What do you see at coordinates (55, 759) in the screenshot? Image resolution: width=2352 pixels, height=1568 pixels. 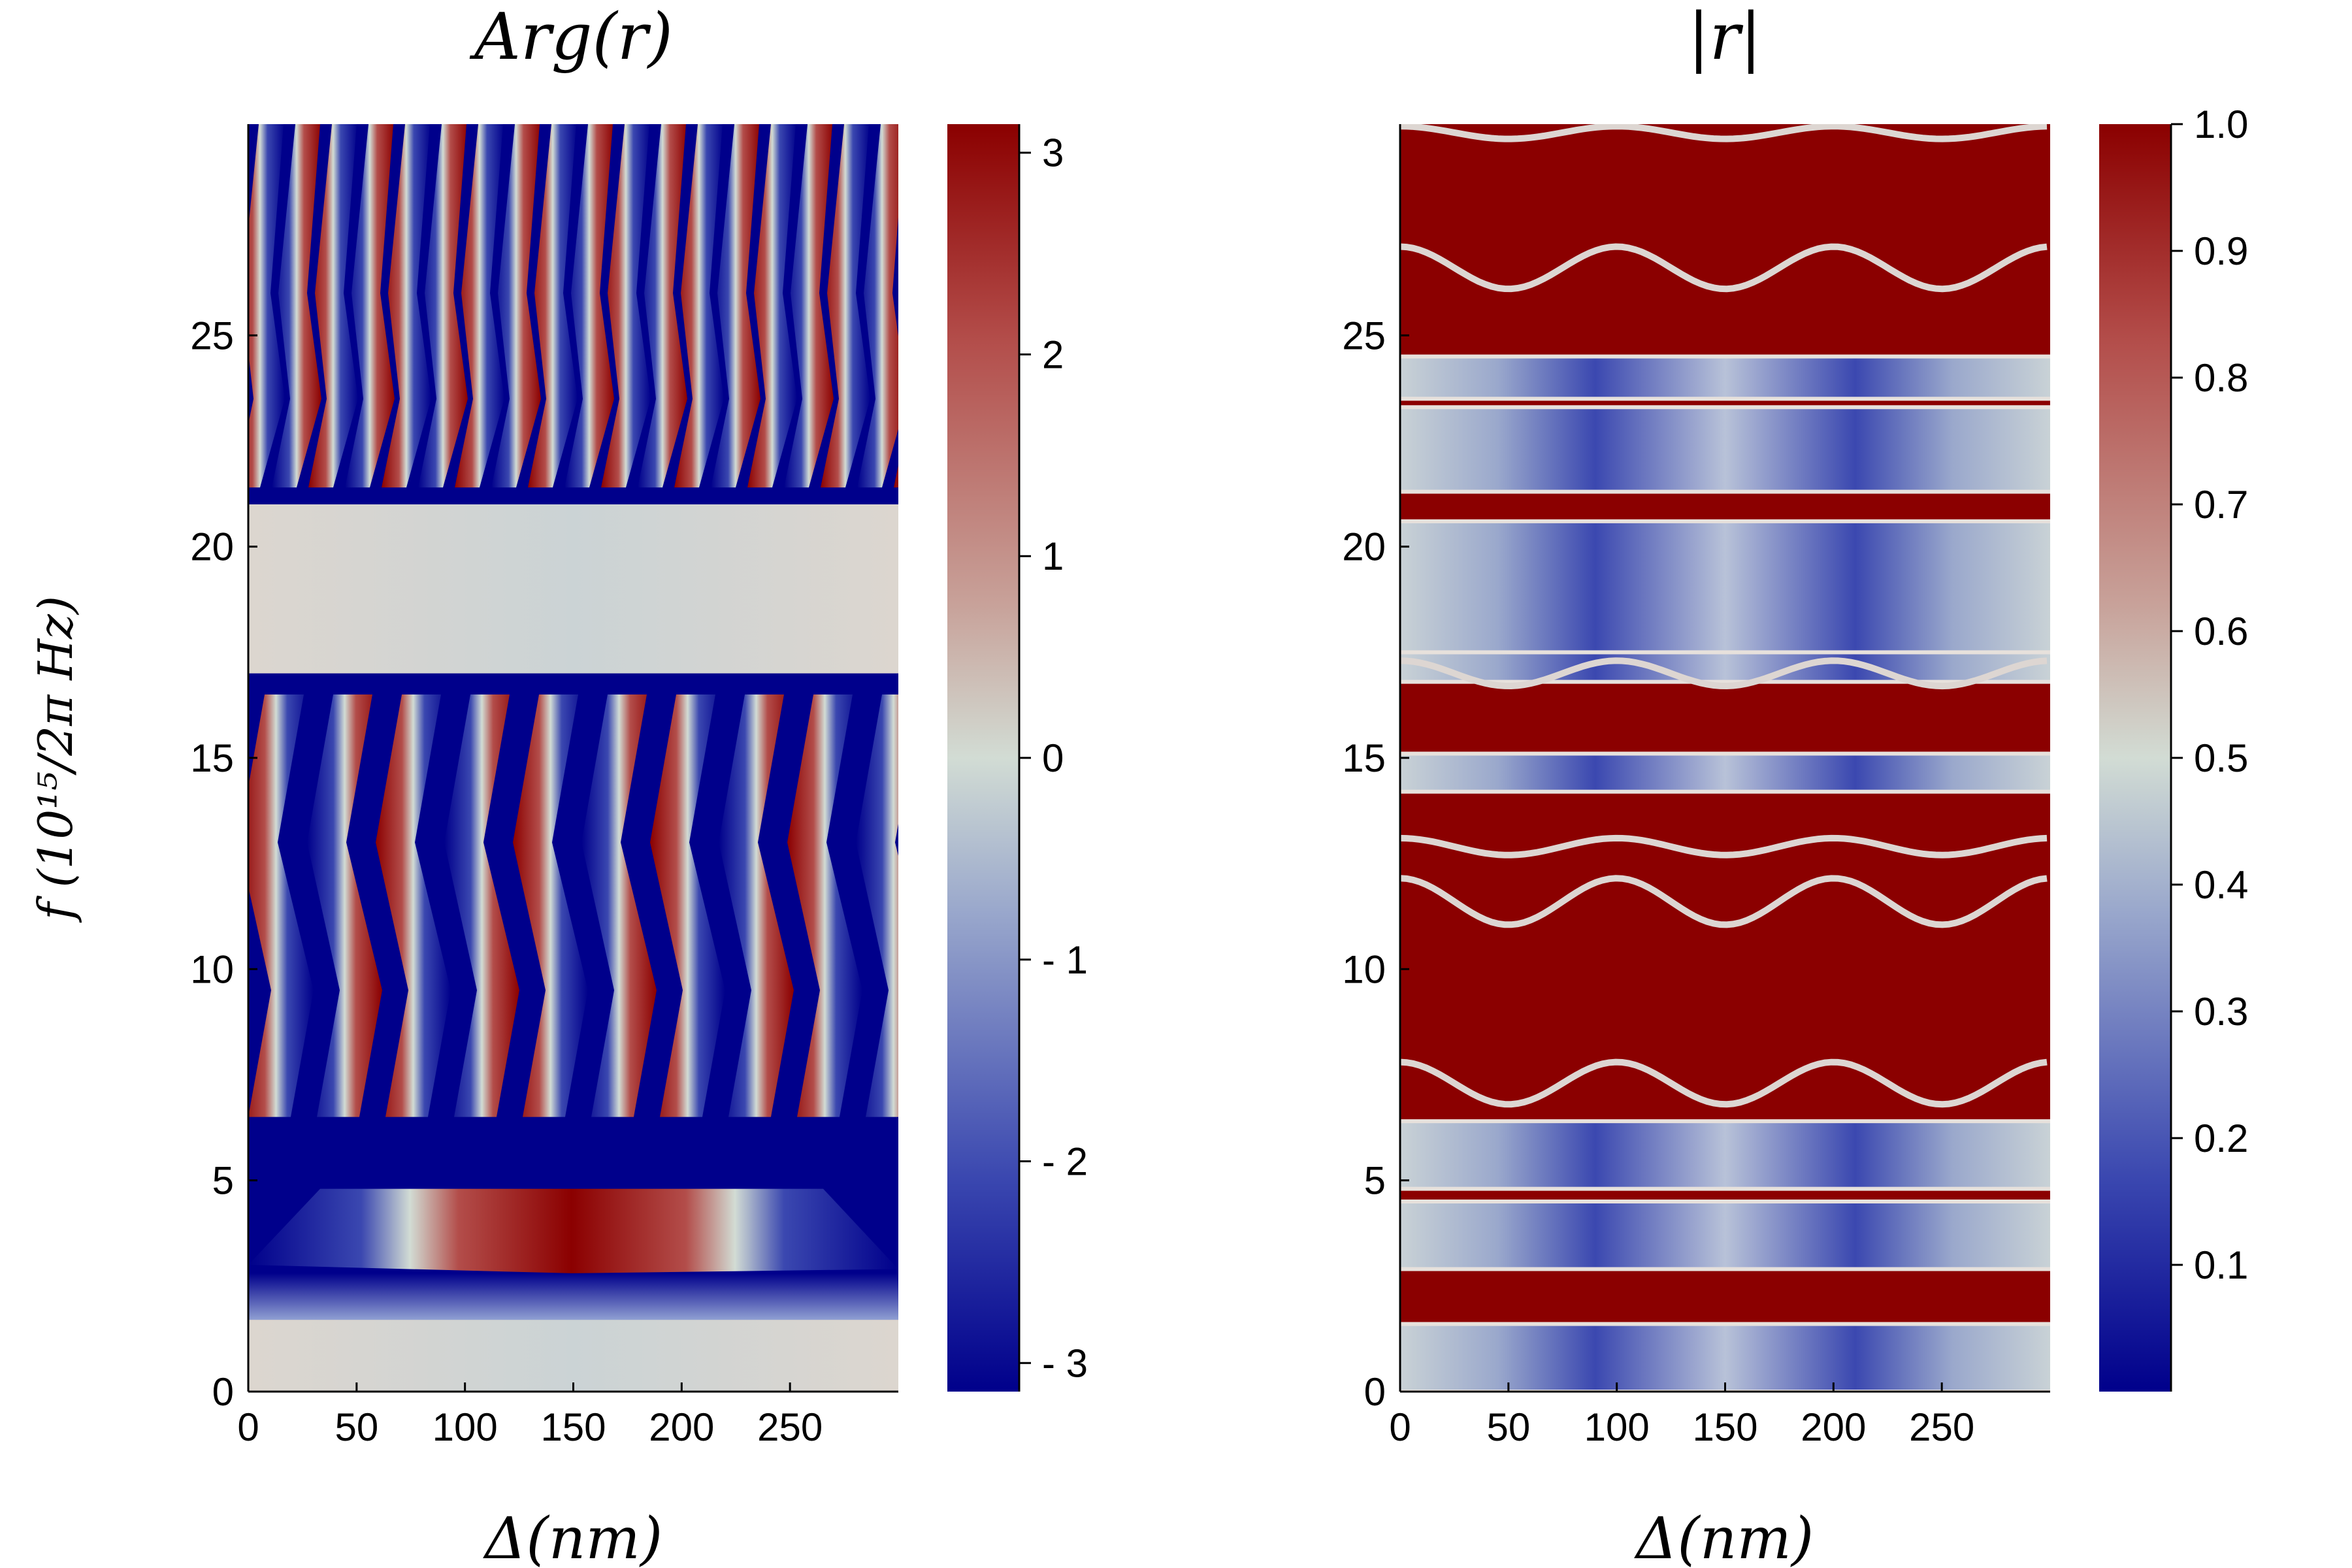 I see `y-axis-label: f (10¹⁵/2π Hz)` at bounding box center [55, 759].